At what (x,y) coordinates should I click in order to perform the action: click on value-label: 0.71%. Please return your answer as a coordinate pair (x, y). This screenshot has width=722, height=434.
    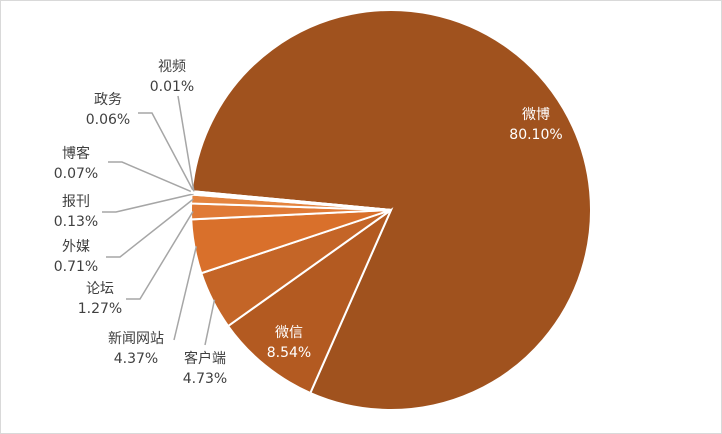
    Looking at the image, I should click on (76, 267).